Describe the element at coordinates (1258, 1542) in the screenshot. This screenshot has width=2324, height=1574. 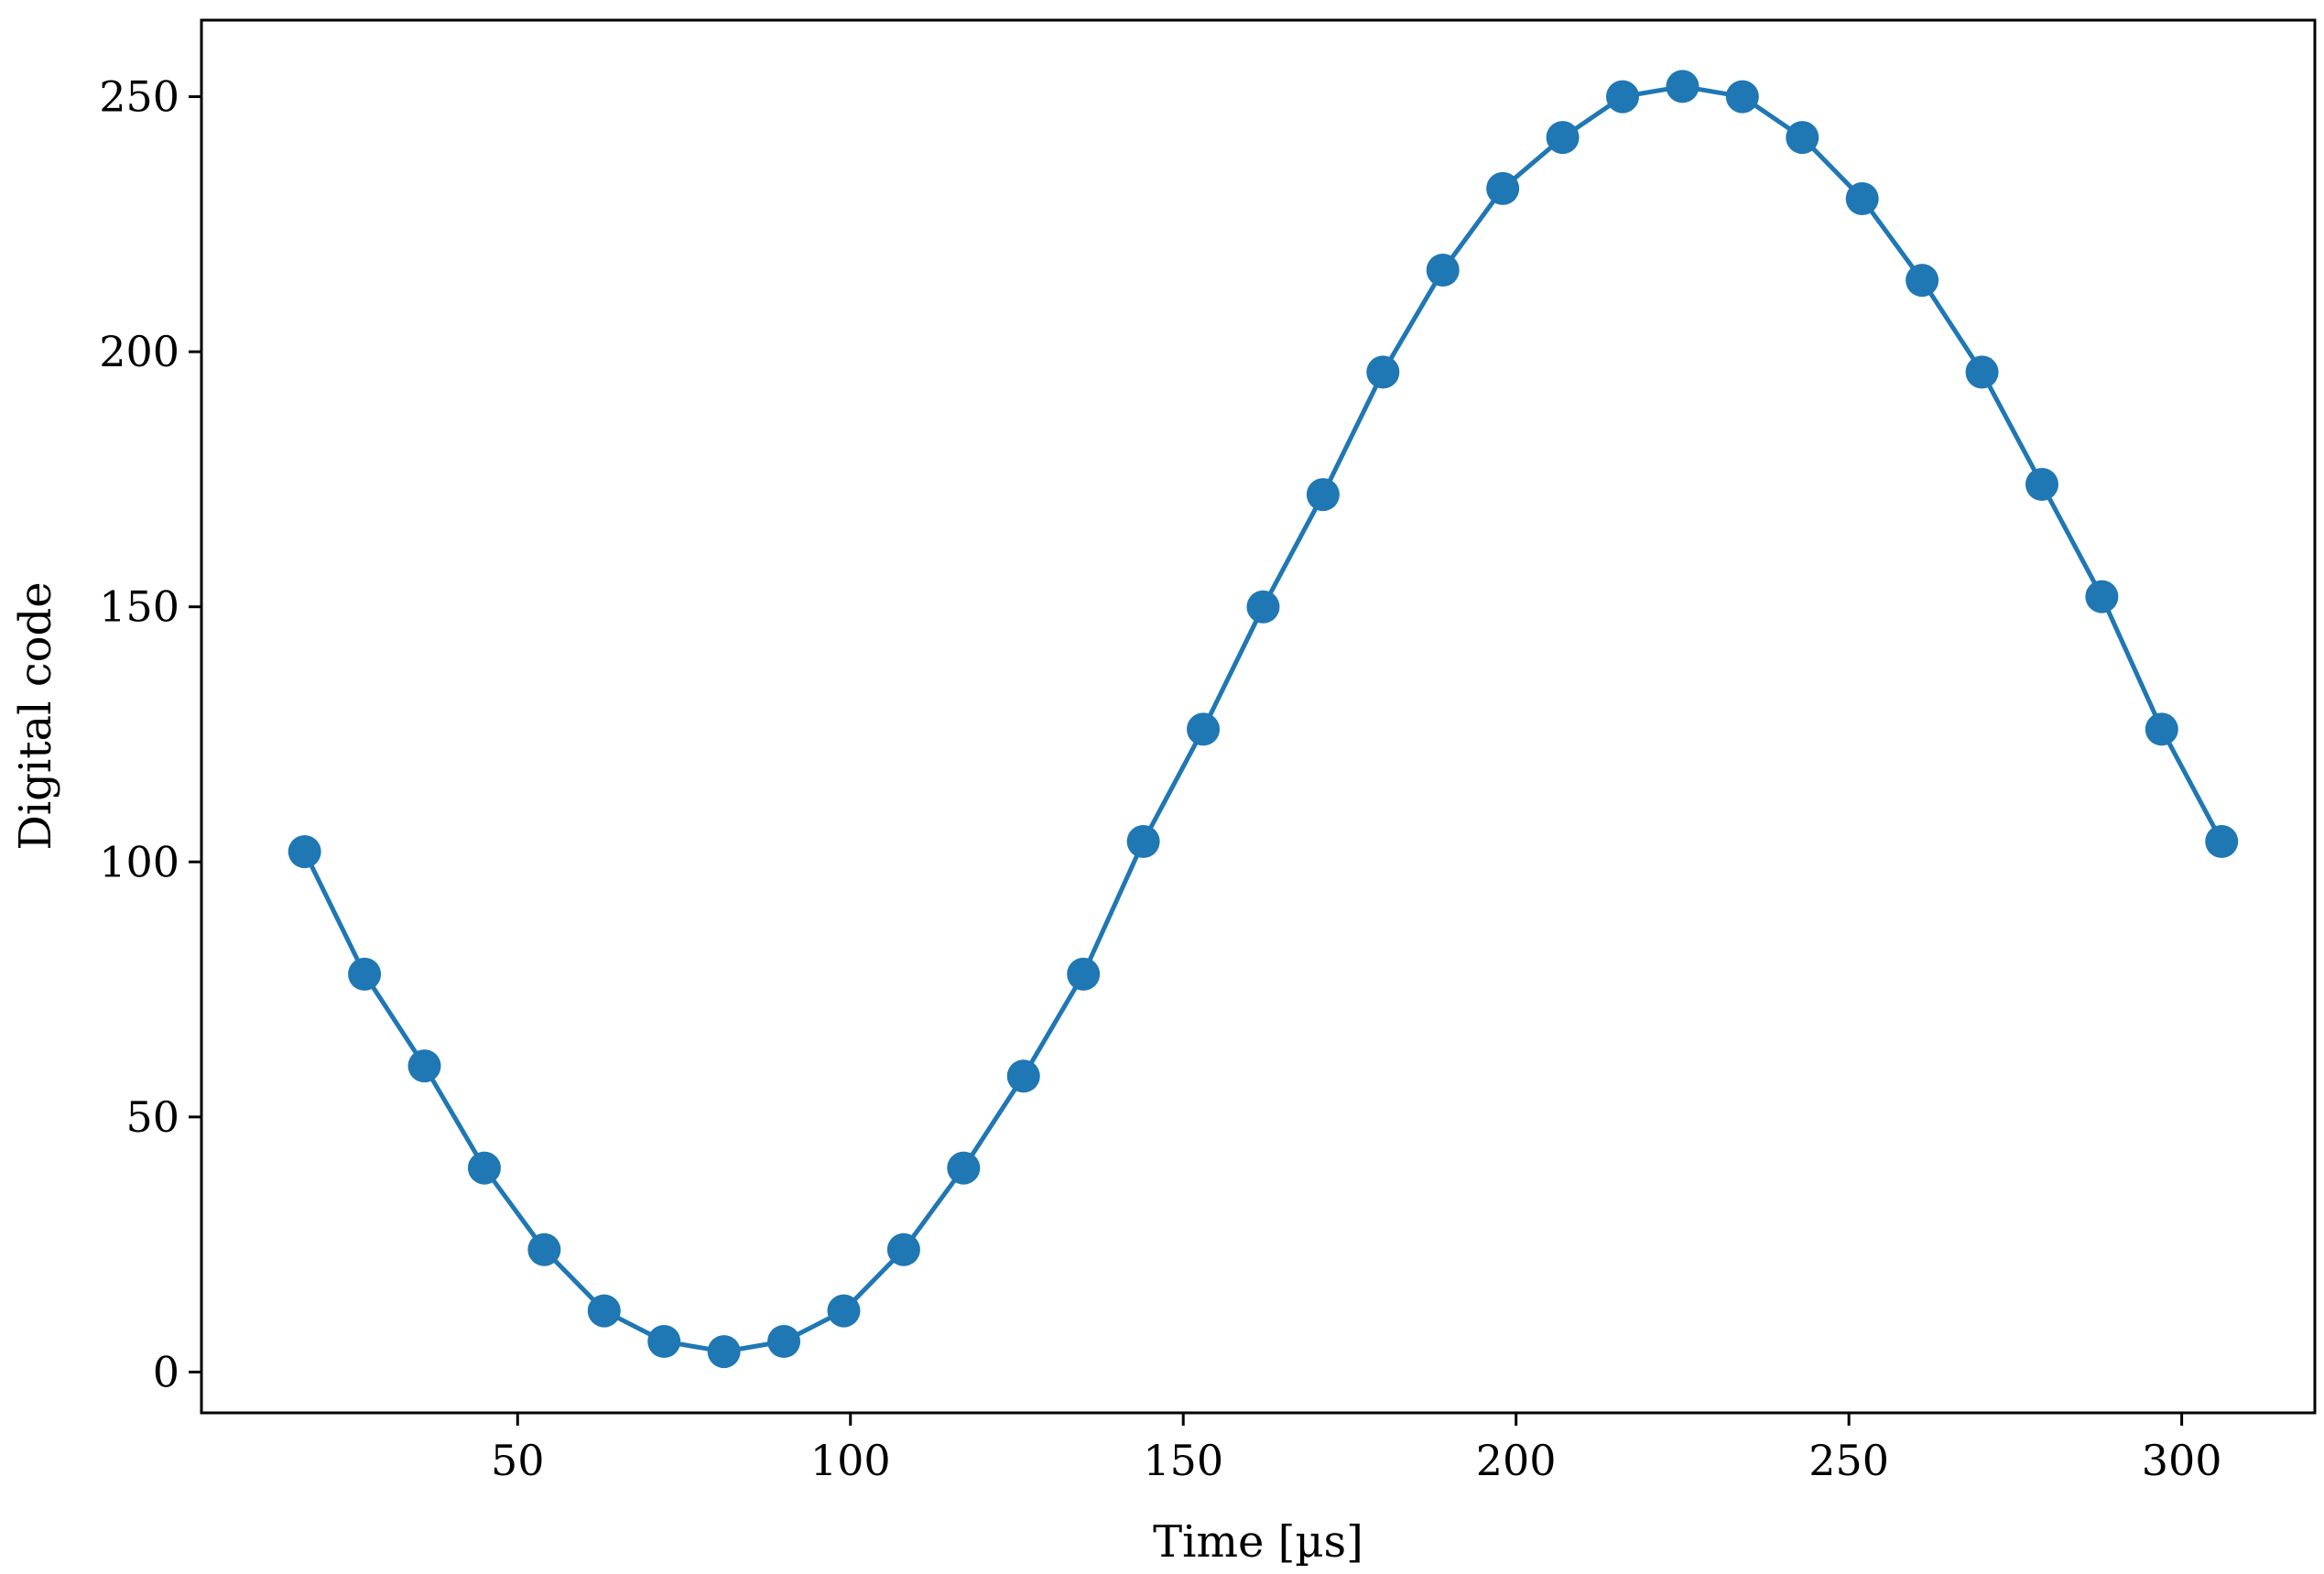
I see `x-axis-label: Time [µs]` at that location.